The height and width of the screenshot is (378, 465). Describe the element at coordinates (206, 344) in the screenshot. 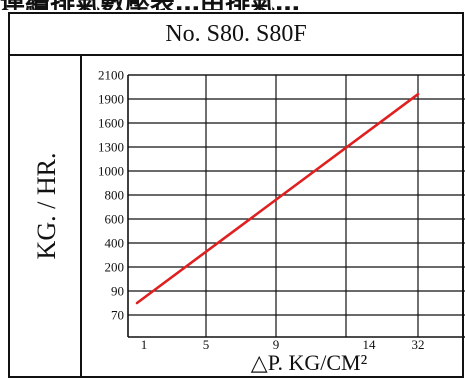

I see `x-tick-label: 5` at that location.